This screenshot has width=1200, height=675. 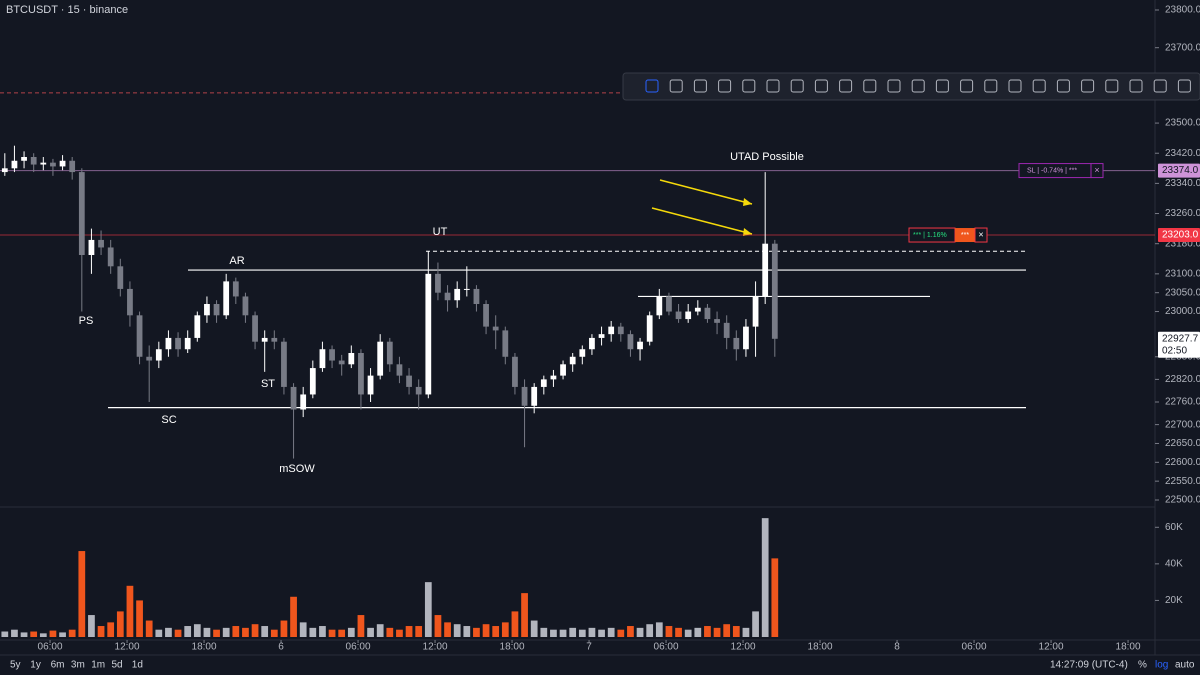 I want to click on x-tick-label: 6, so click(x=281, y=647).